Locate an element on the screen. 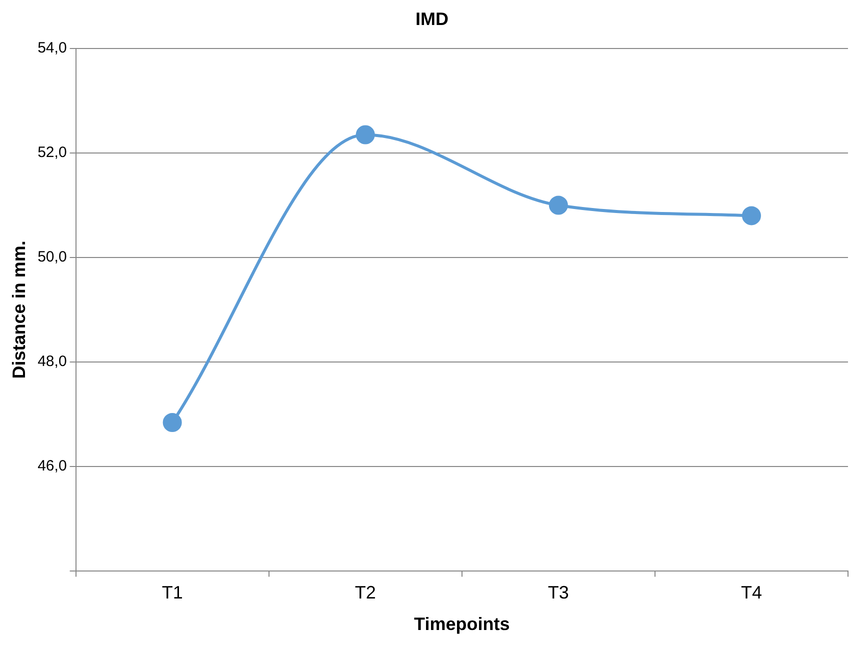 The image size is (859, 645). x-axis-title: Timepoints is located at coordinates (462, 624).